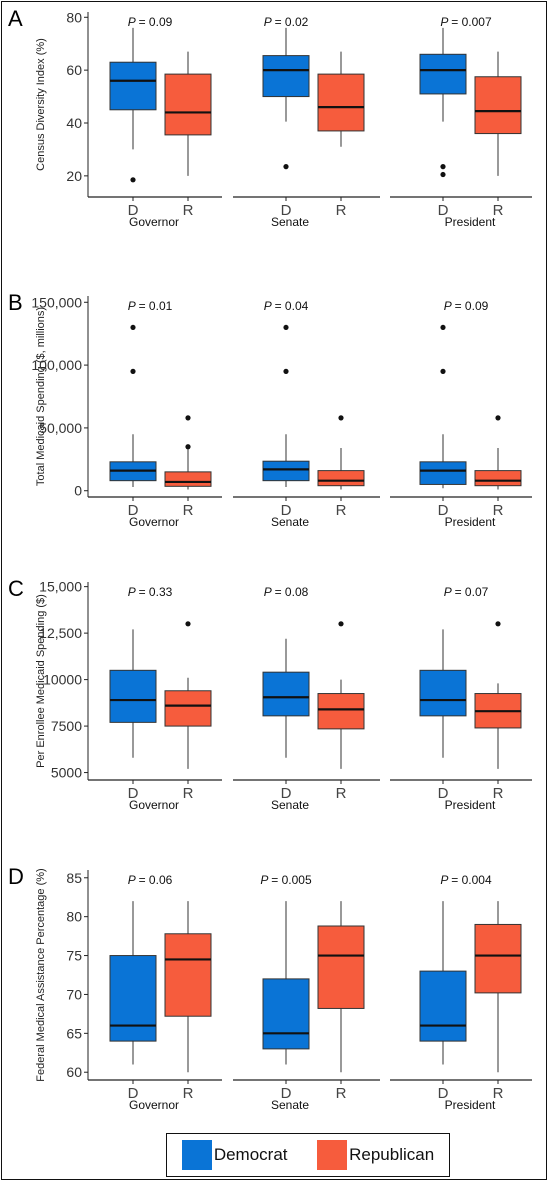 The height and width of the screenshot is (1183, 550). What do you see at coordinates (332, 1155) in the screenshot?
I see `legend-swatch-republican` at bounding box center [332, 1155].